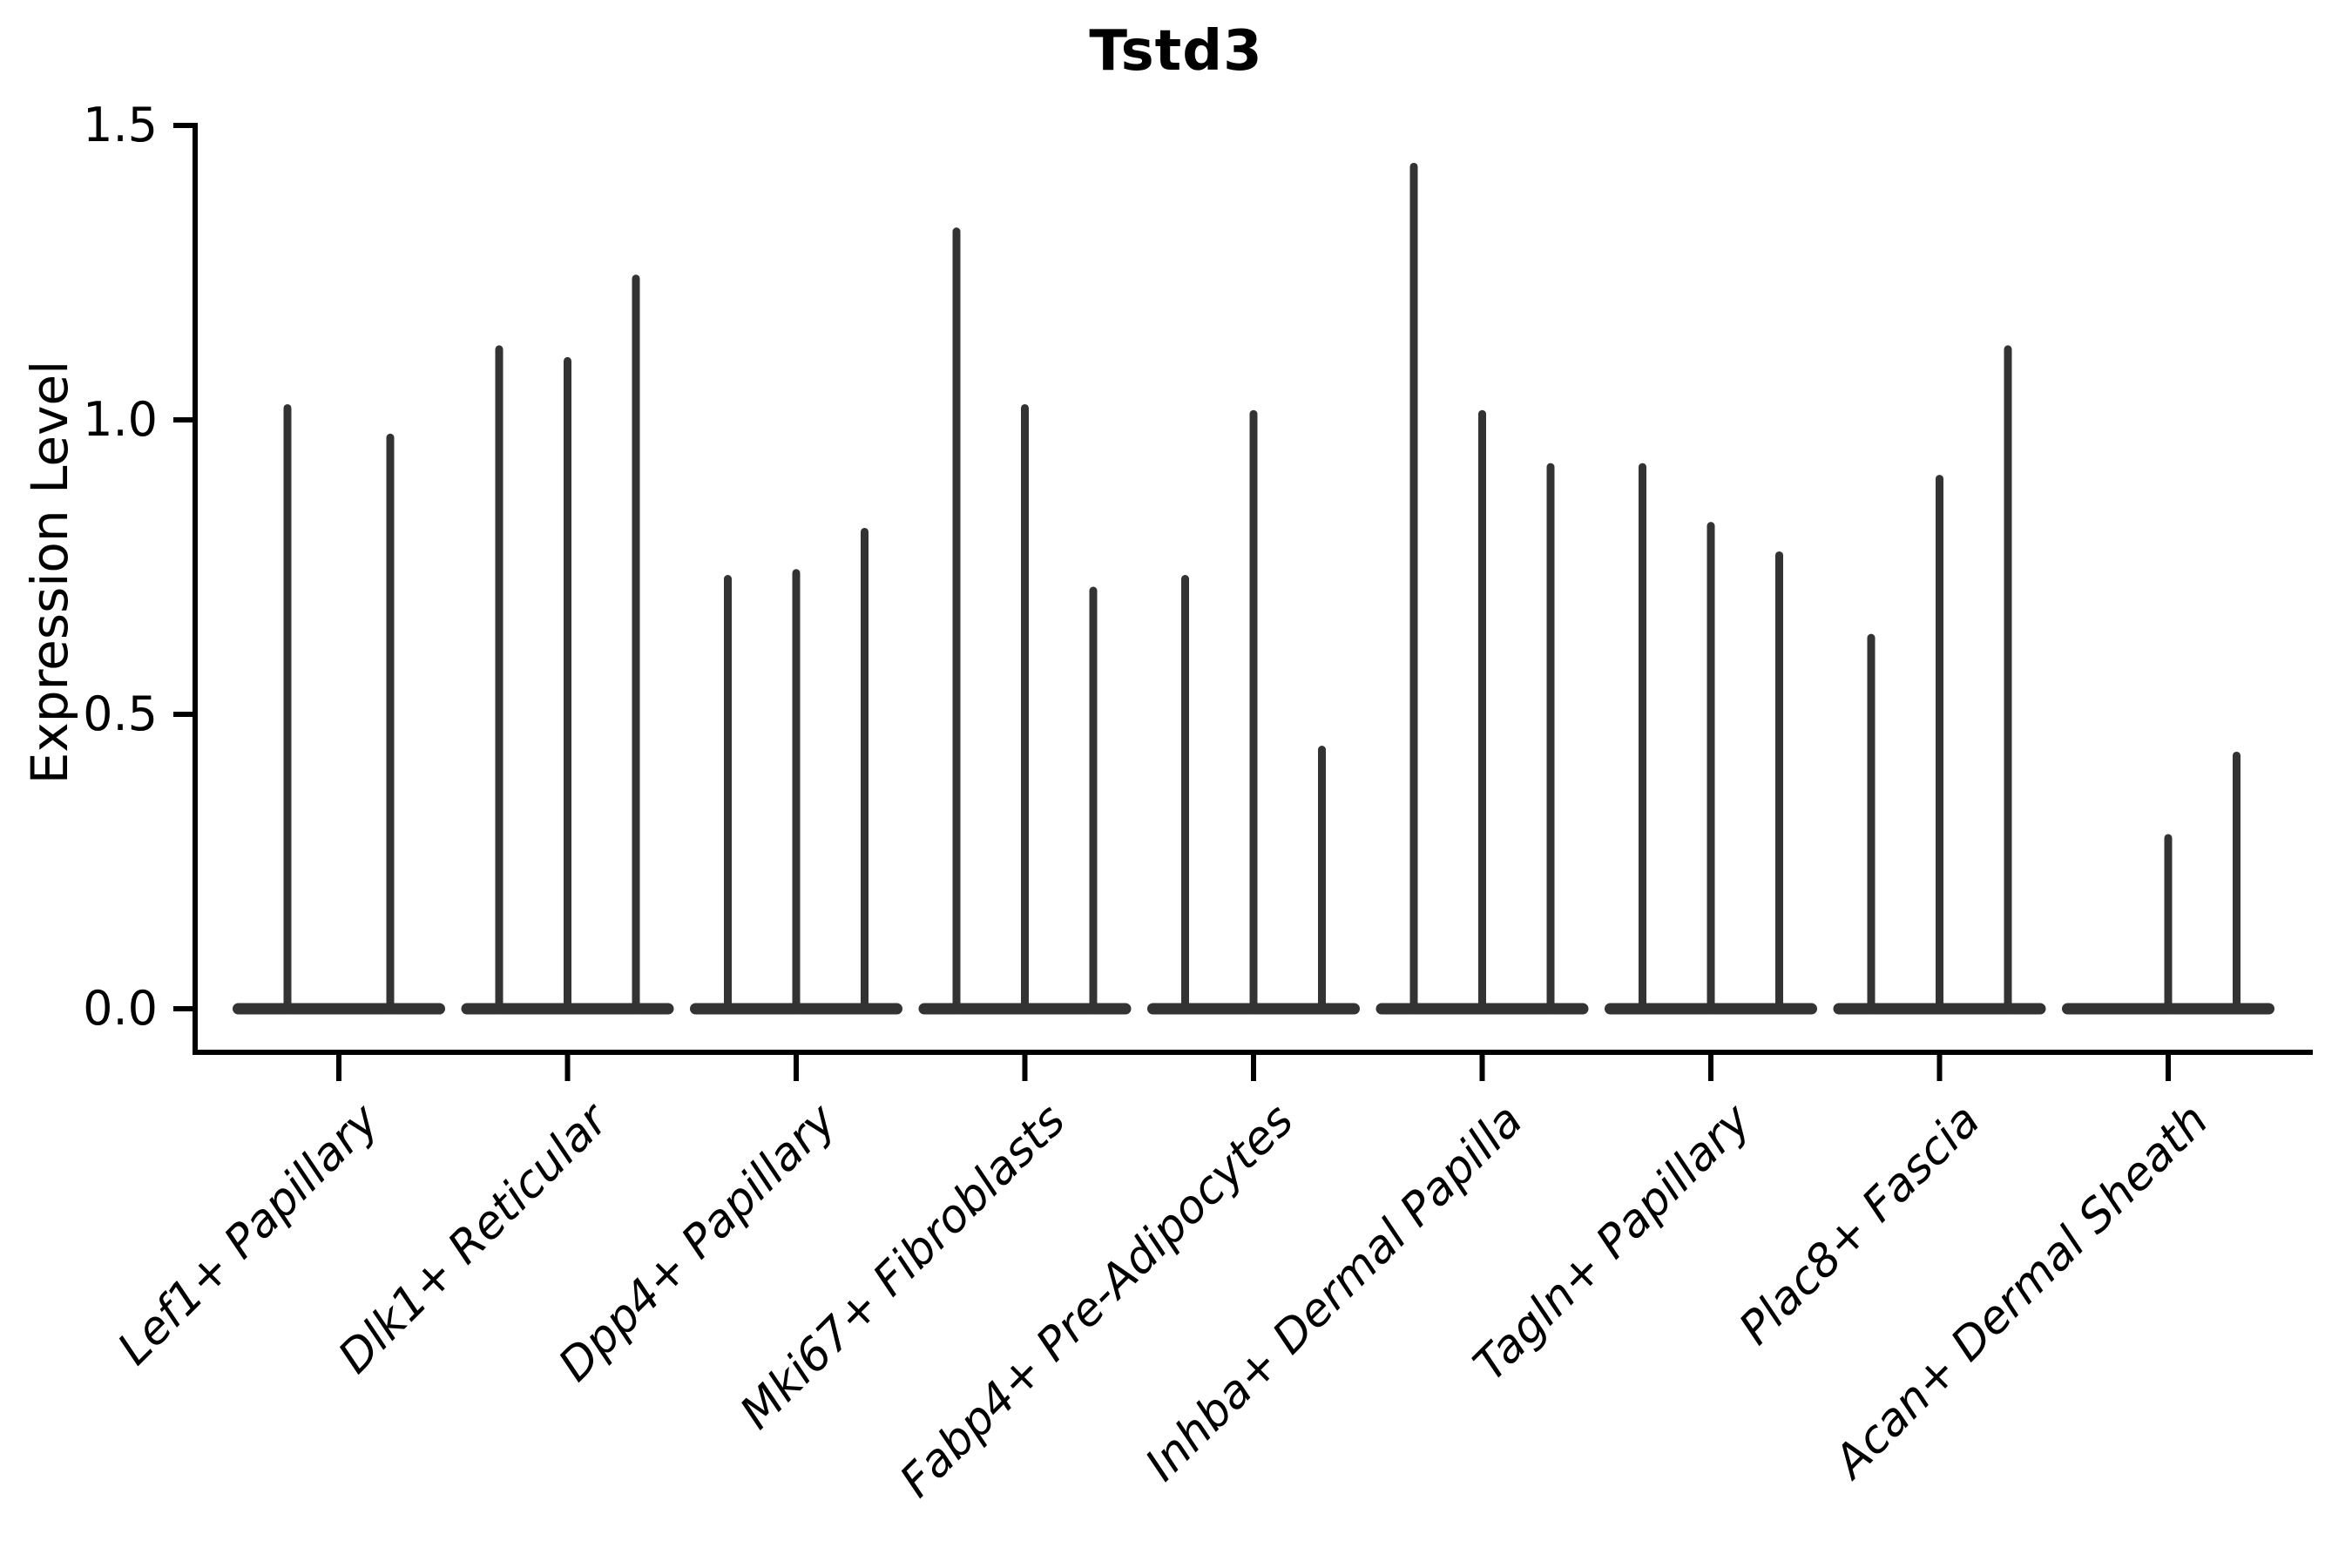 This screenshot has height=1568, width=2352. Describe the element at coordinates (1253, 1053) in the screenshot. I see `x-axis-spine` at that location.